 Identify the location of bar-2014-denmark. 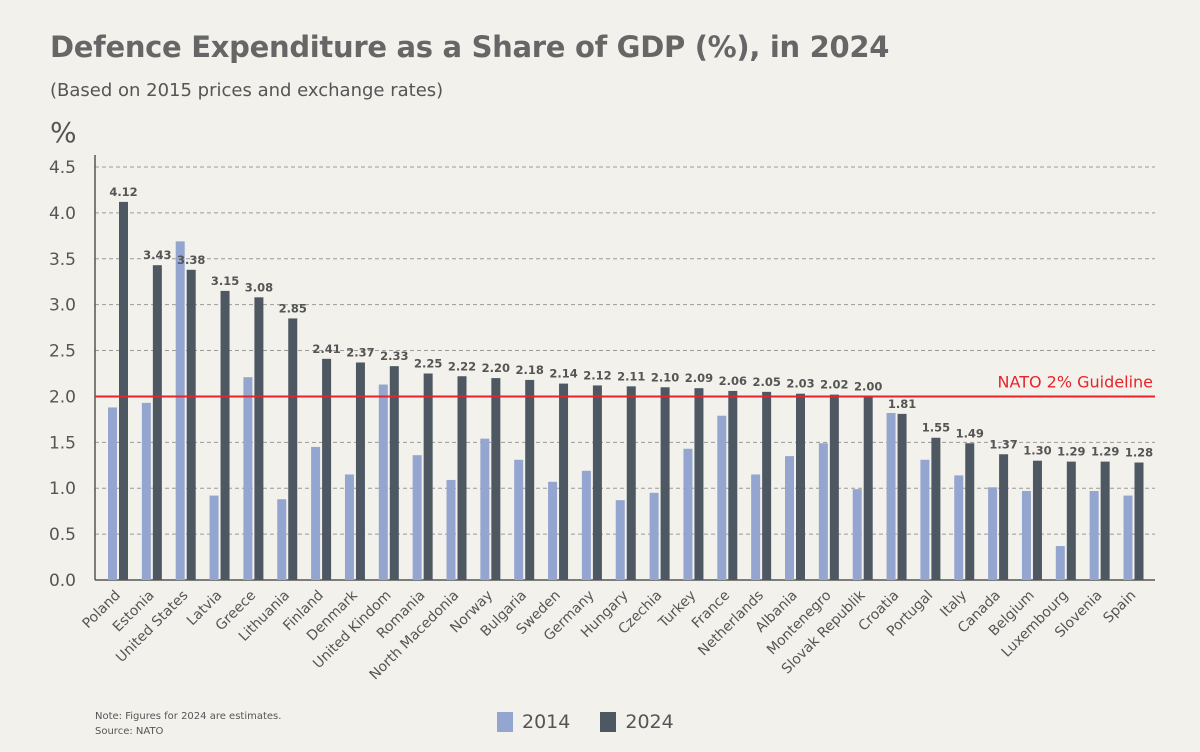
(349, 527).